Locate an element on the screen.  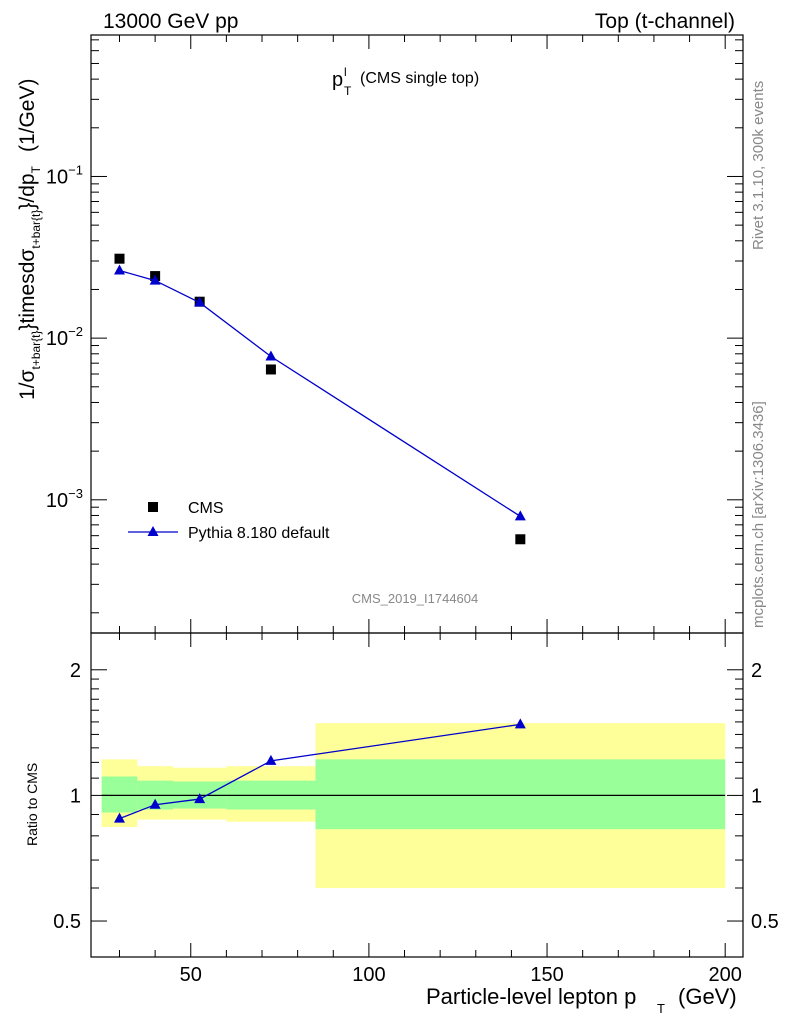
main-y-tick-label-2: 10⁻³ is located at coordinates (64, 499).